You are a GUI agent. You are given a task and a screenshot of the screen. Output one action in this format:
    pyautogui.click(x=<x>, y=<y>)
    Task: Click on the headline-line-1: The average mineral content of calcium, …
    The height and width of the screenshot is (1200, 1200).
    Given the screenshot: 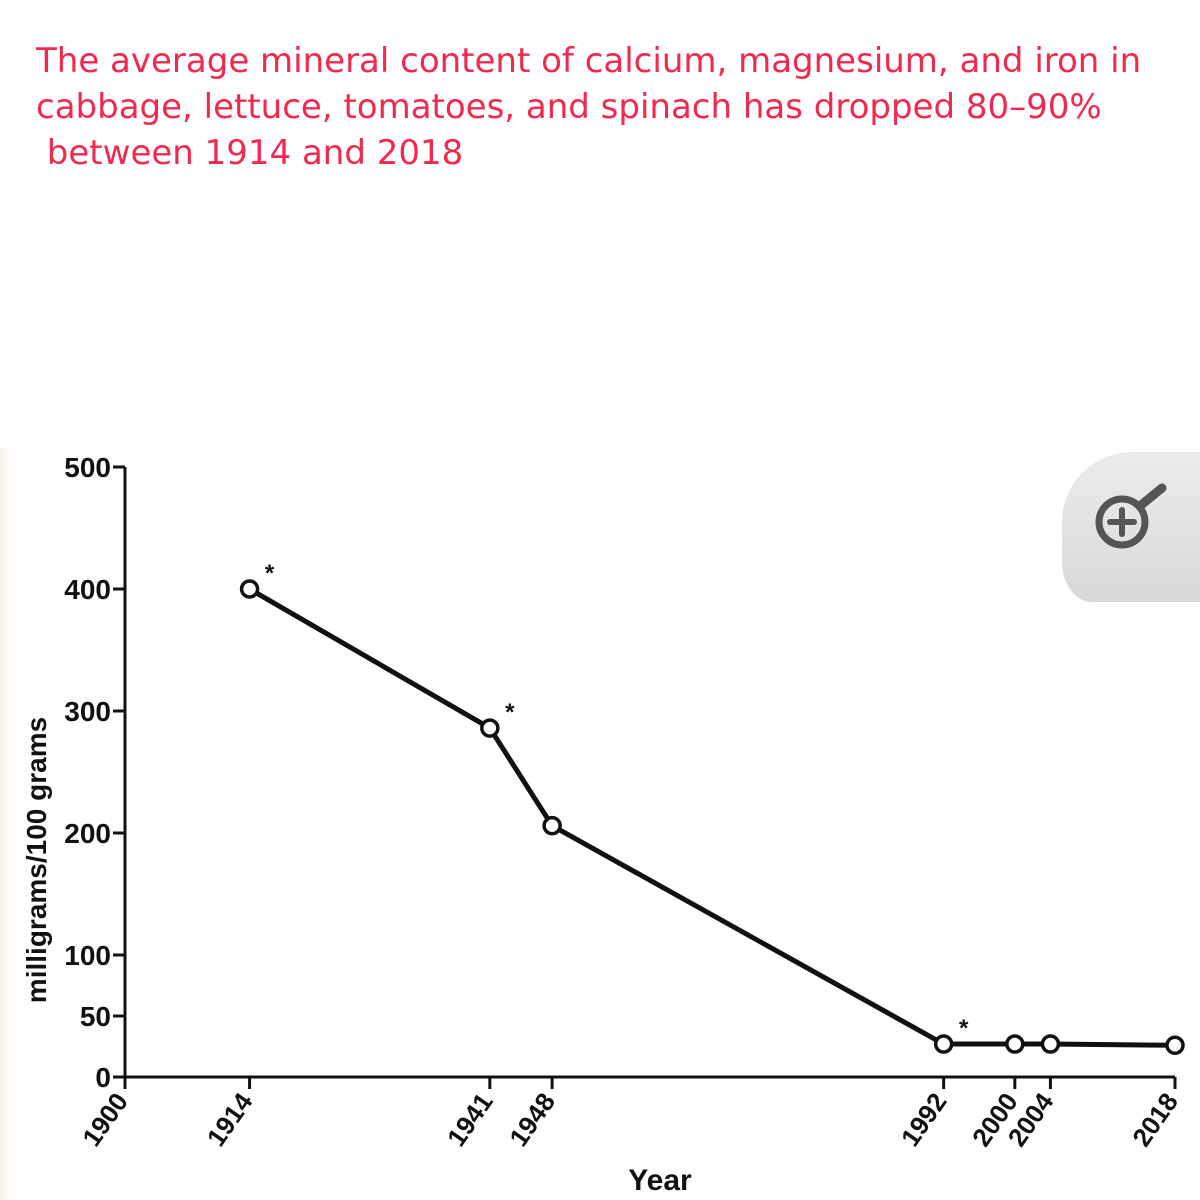 What is the action you would take?
    pyautogui.click(x=589, y=61)
    